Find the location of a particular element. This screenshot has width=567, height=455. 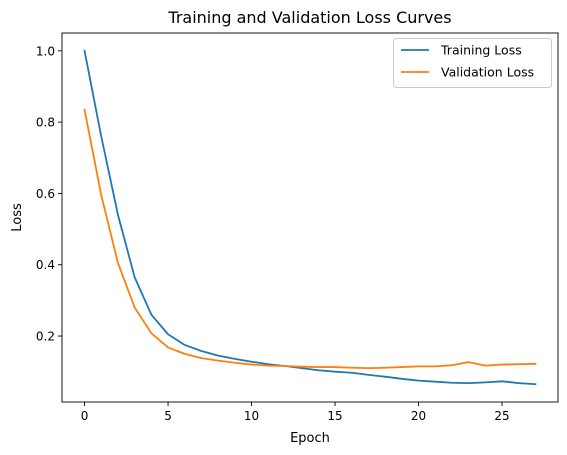

y-tick-label: 0.8 is located at coordinates (45, 123).